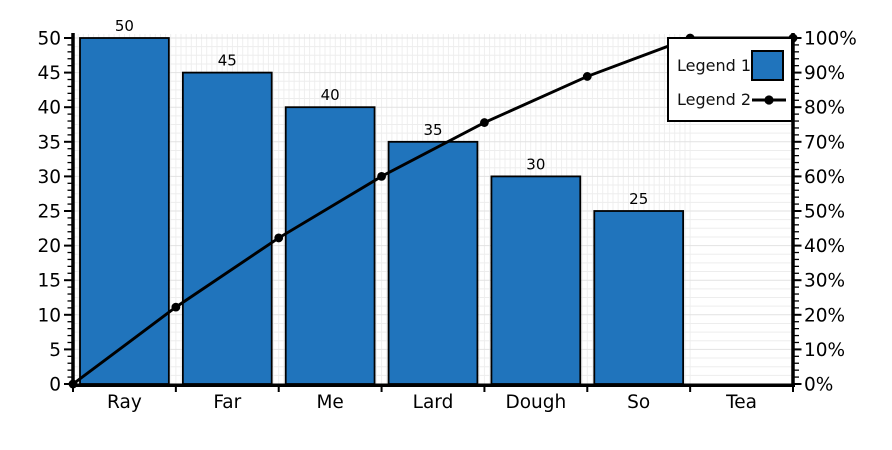 This screenshot has width=892, height=450. Describe the element at coordinates (714, 99) in the screenshot. I see `legend-label-line: Legend 2` at that location.